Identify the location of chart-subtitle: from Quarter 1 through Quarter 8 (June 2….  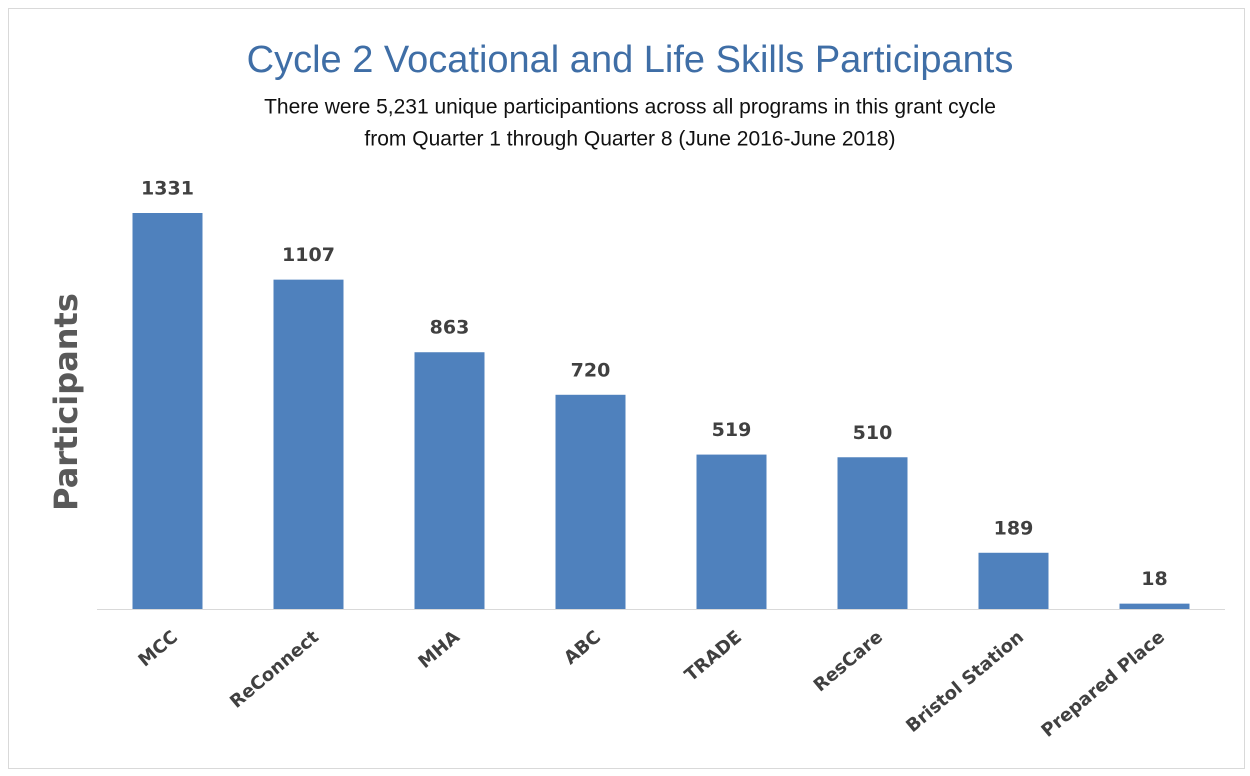
(629, 139).